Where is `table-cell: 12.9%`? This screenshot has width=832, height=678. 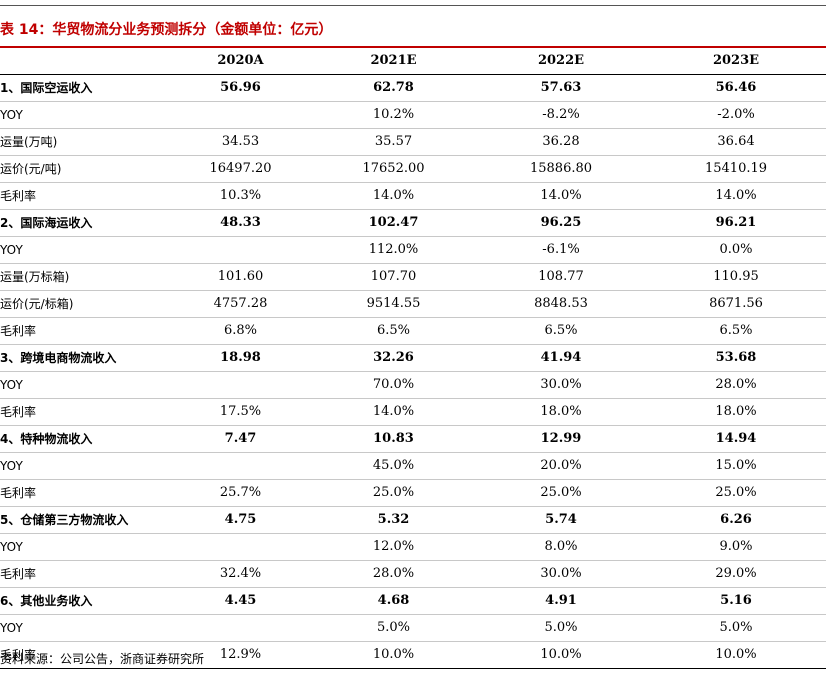
table-cell: 12.9% is located at coordinates (240, 655).